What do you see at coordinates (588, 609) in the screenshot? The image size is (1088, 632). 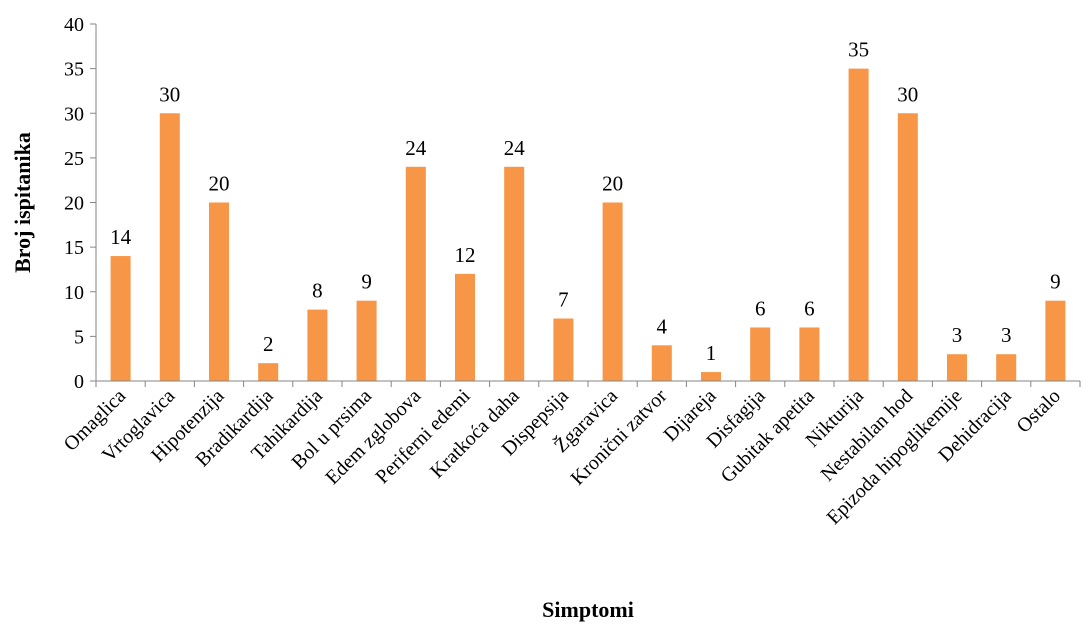 I see `x-axis-title: Simptomi` at bounding box center [588, 609].